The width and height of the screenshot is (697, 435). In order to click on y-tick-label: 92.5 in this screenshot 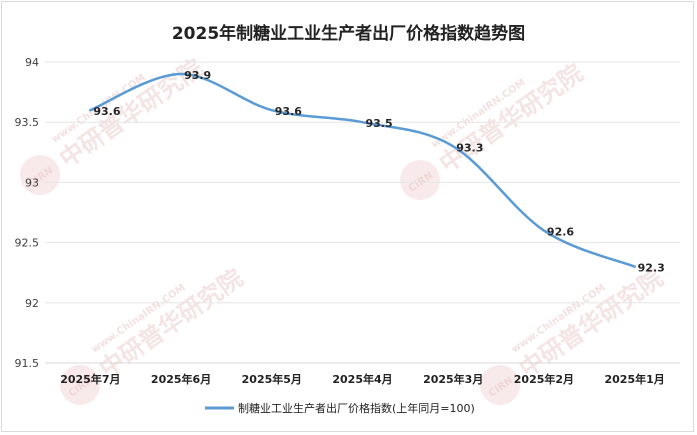, I will do `click(27, 243)`.